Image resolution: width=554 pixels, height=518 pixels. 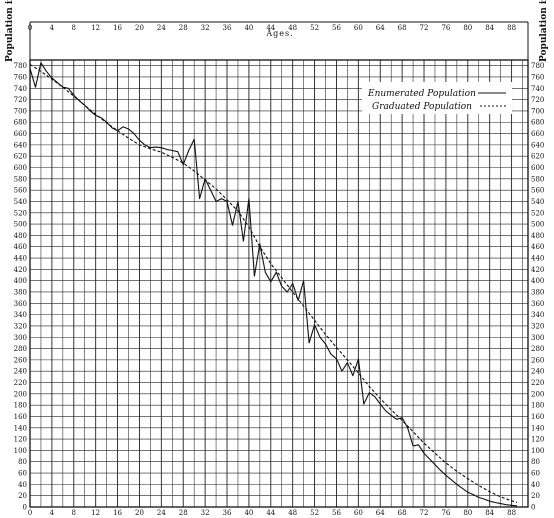 I want to click on x-tick-label-bottom: 4, so click(x=52, y=513).